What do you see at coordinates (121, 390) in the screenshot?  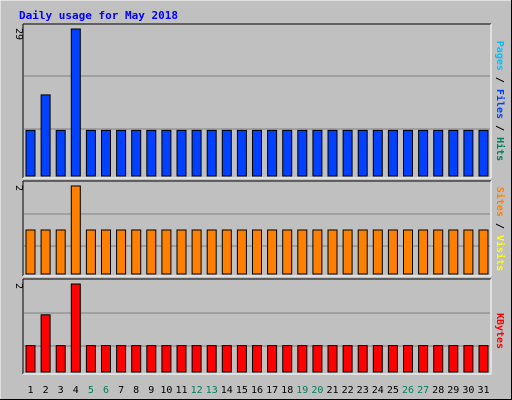 I see `x-tick-label: 7` at bounding box center [121, 390].